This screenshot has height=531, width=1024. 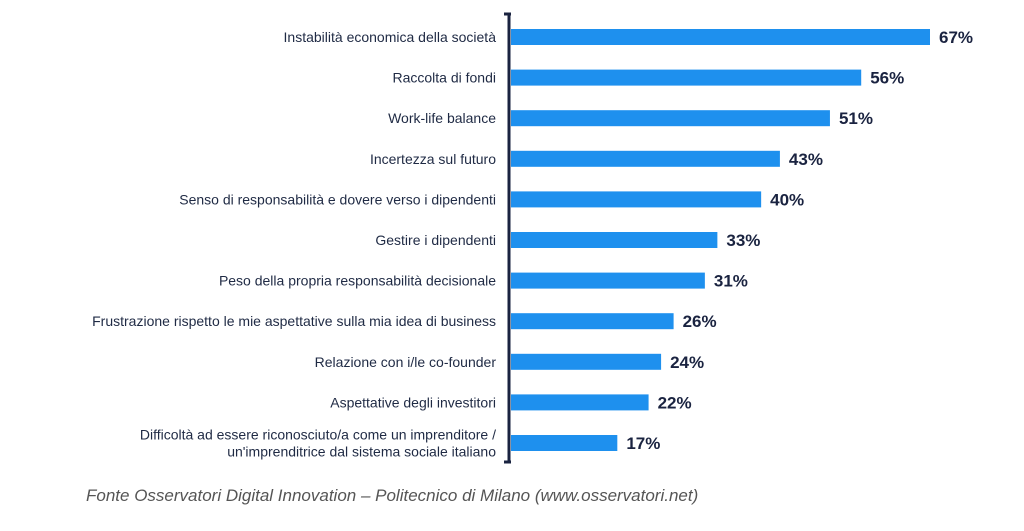 What do you see at coordinates (442, 118) in the screenshot?
I see `category-label-2: Work-life balance` at bounding box center [442, 118].